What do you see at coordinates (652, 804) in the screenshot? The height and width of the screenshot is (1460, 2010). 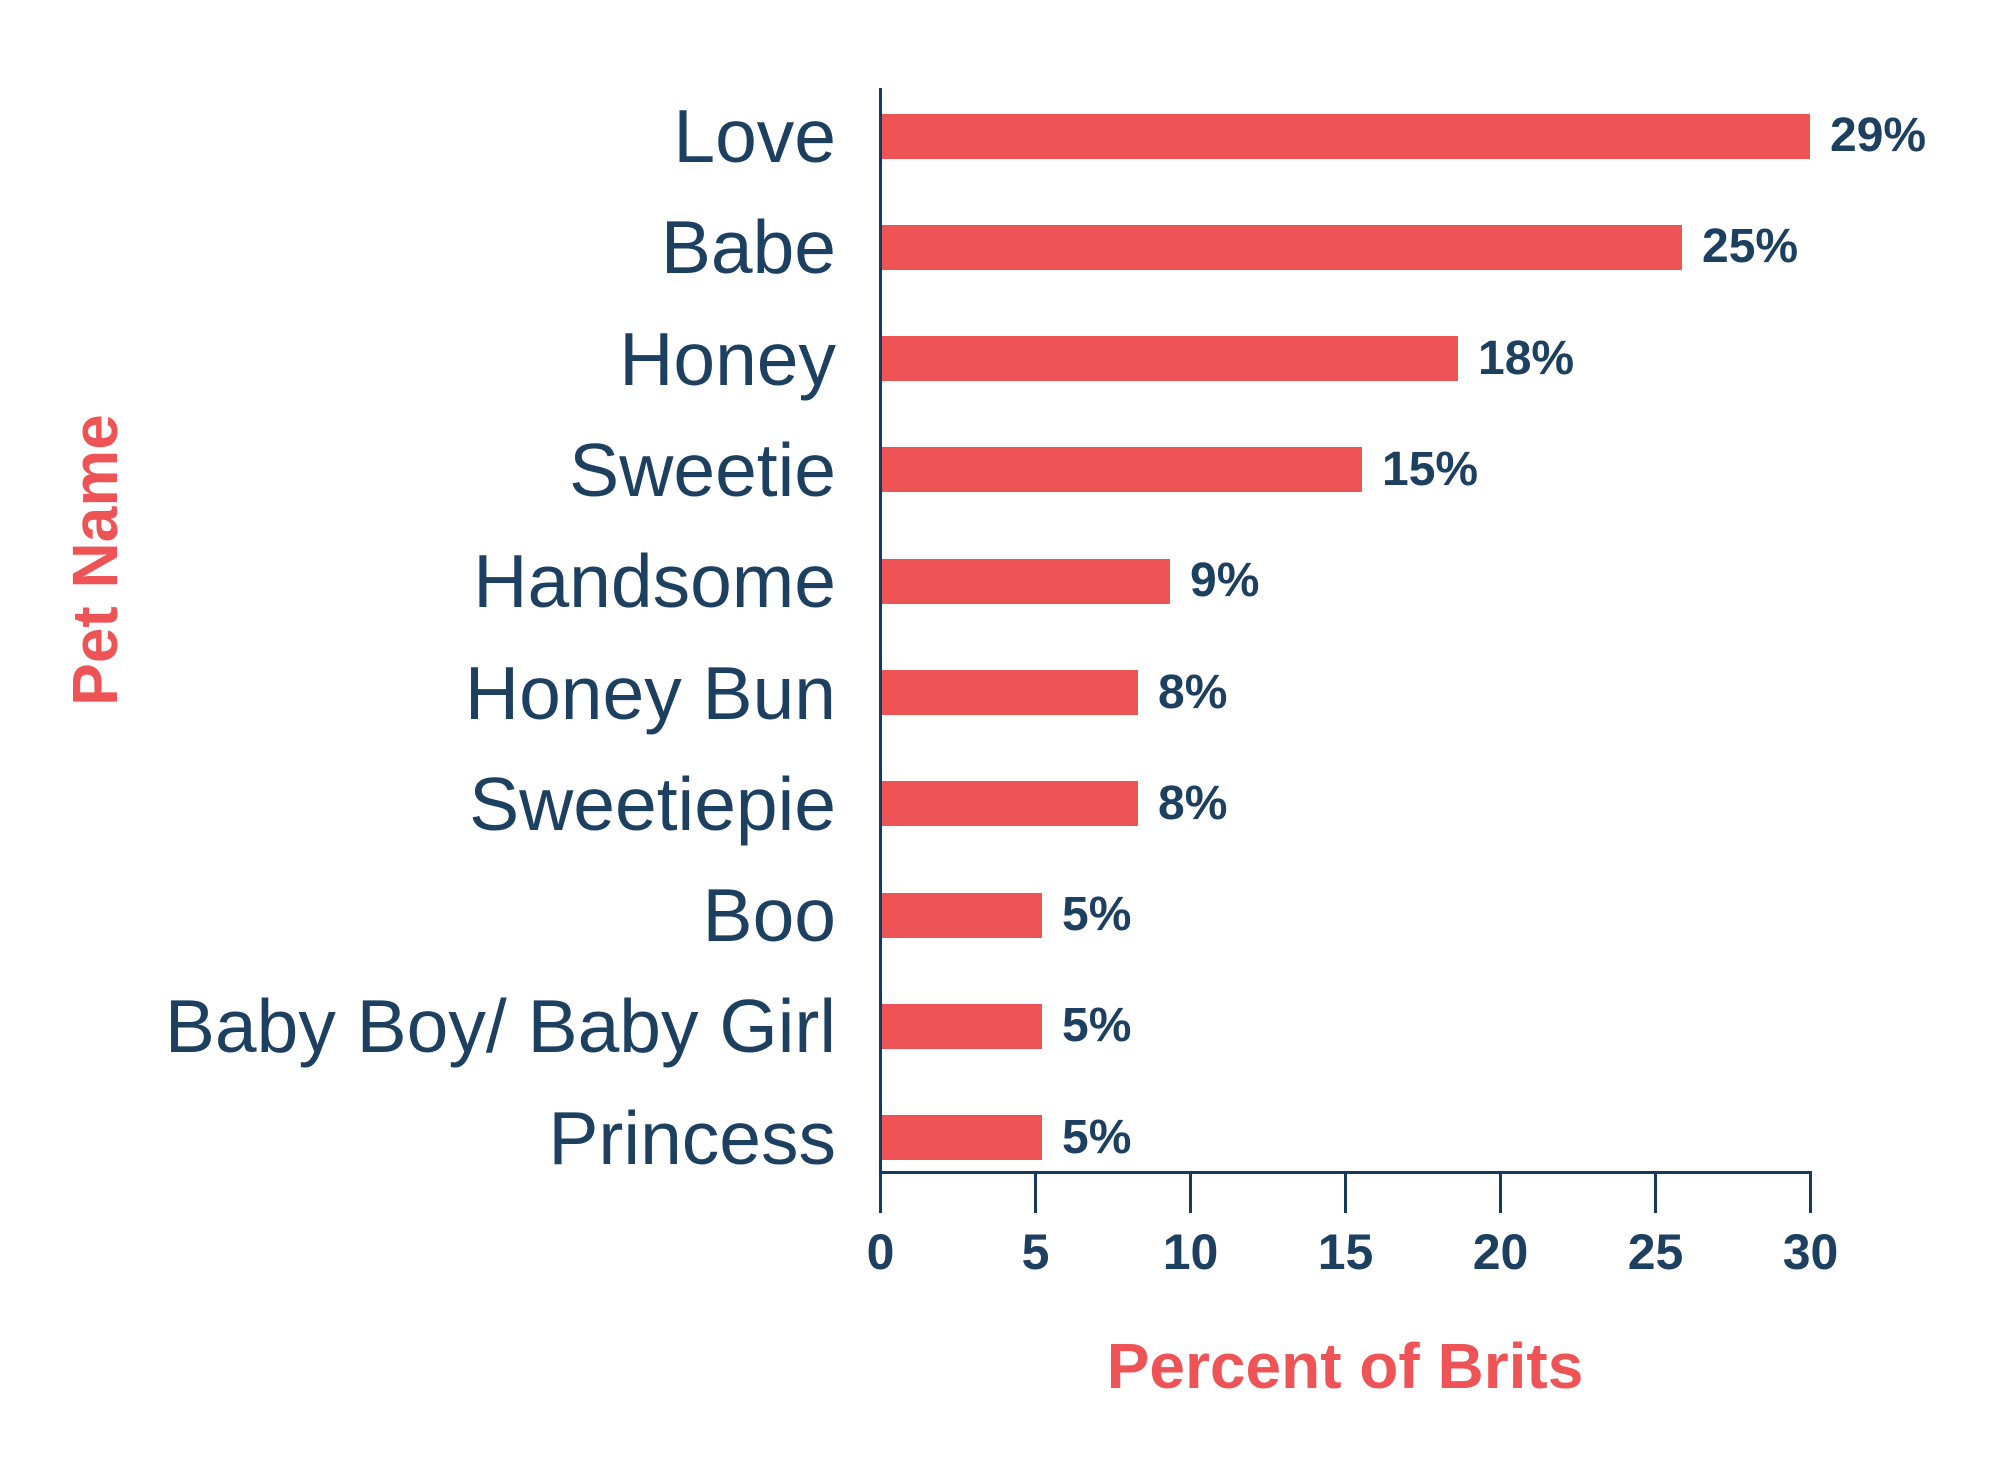 I see `category-label: Sweetiepie` at bounding box center [652, 804].